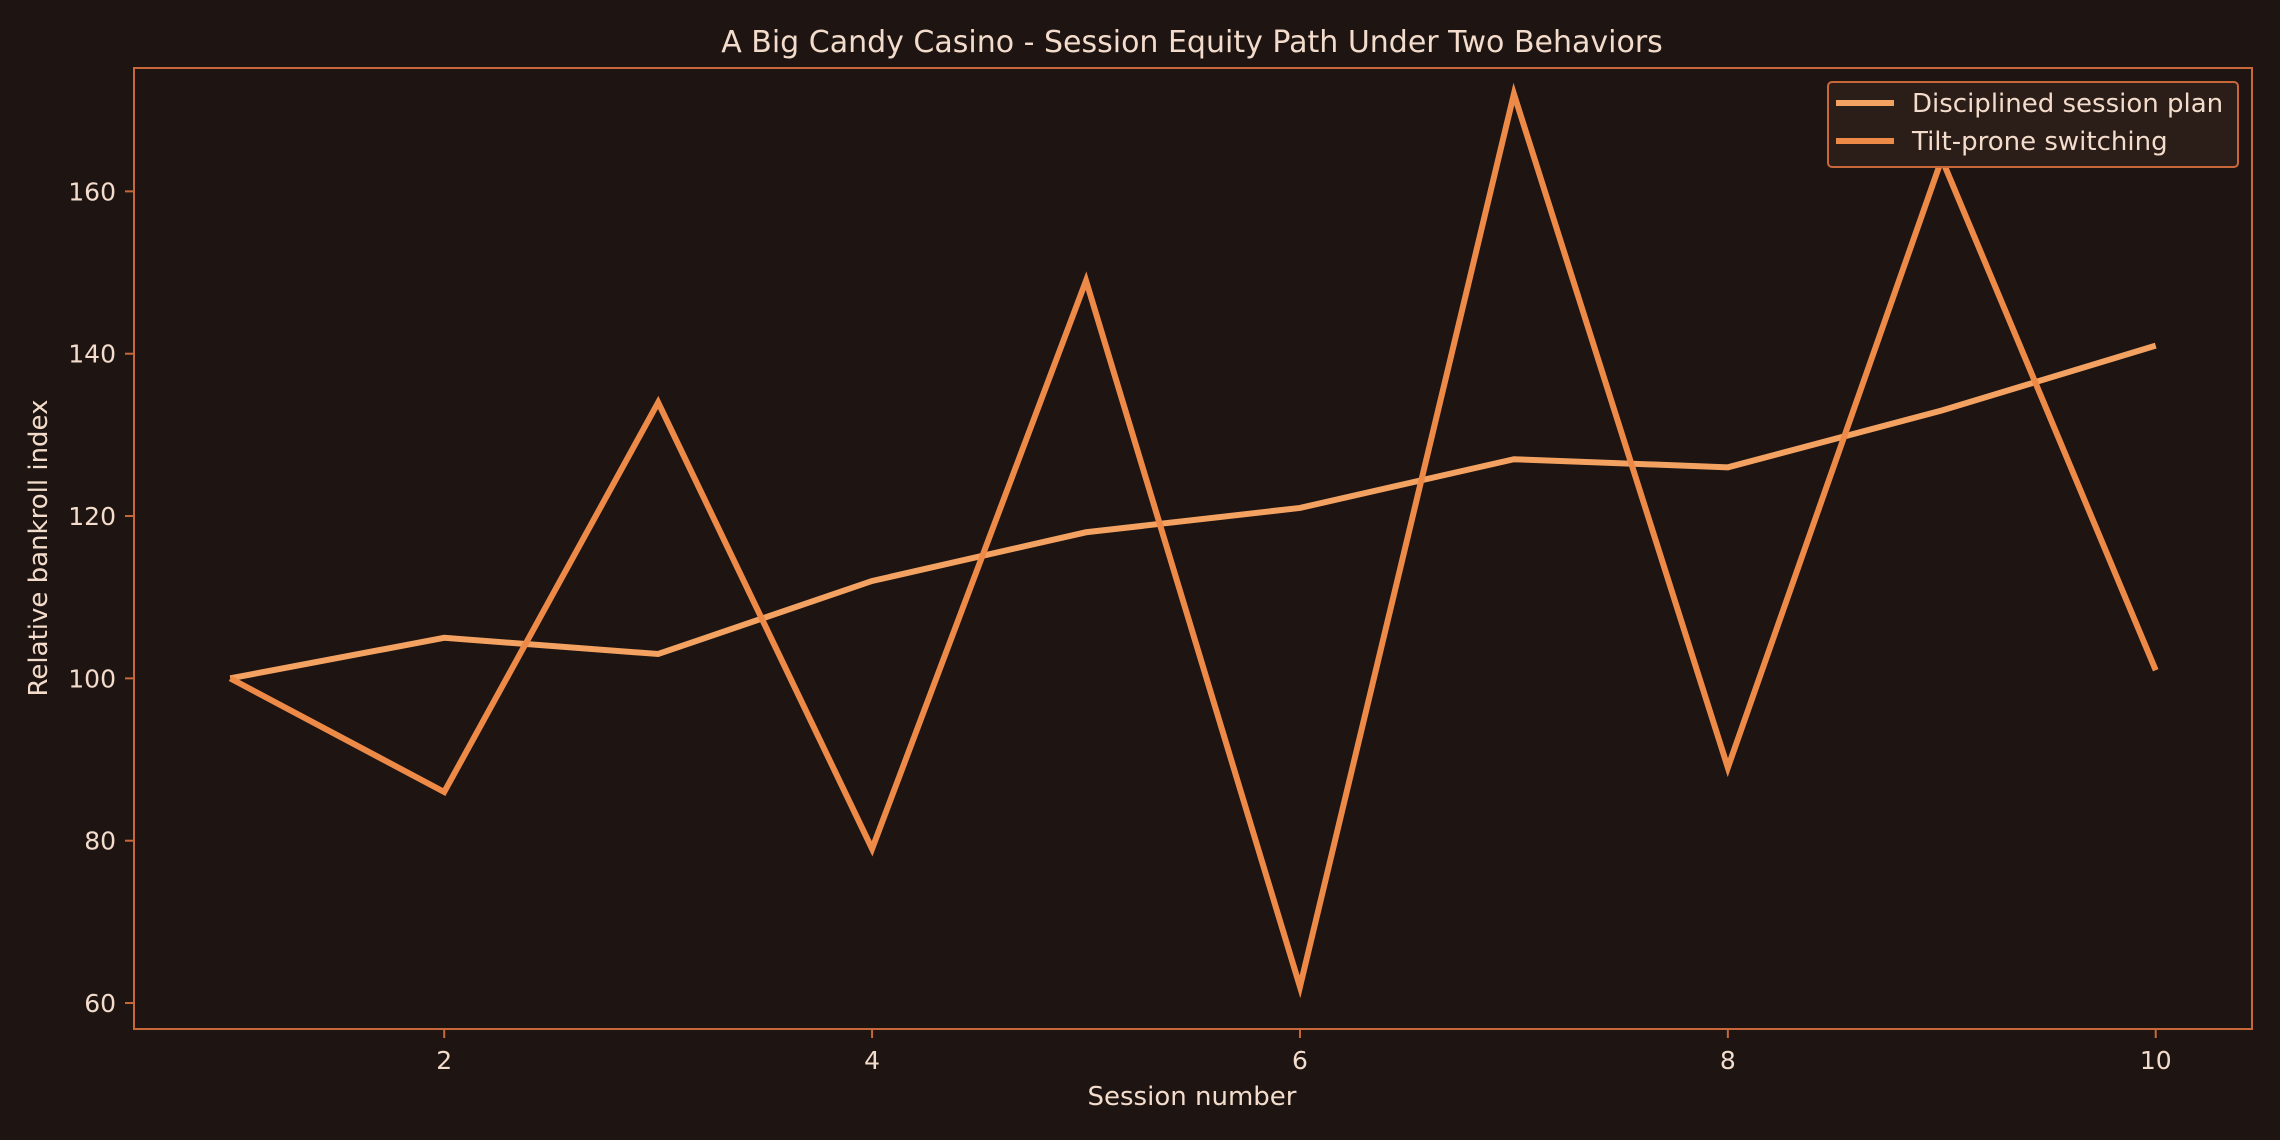 Image resolution: width=2280 pixels, height=1140 pixels. I want to click on legend-box, so click(2033, 124).